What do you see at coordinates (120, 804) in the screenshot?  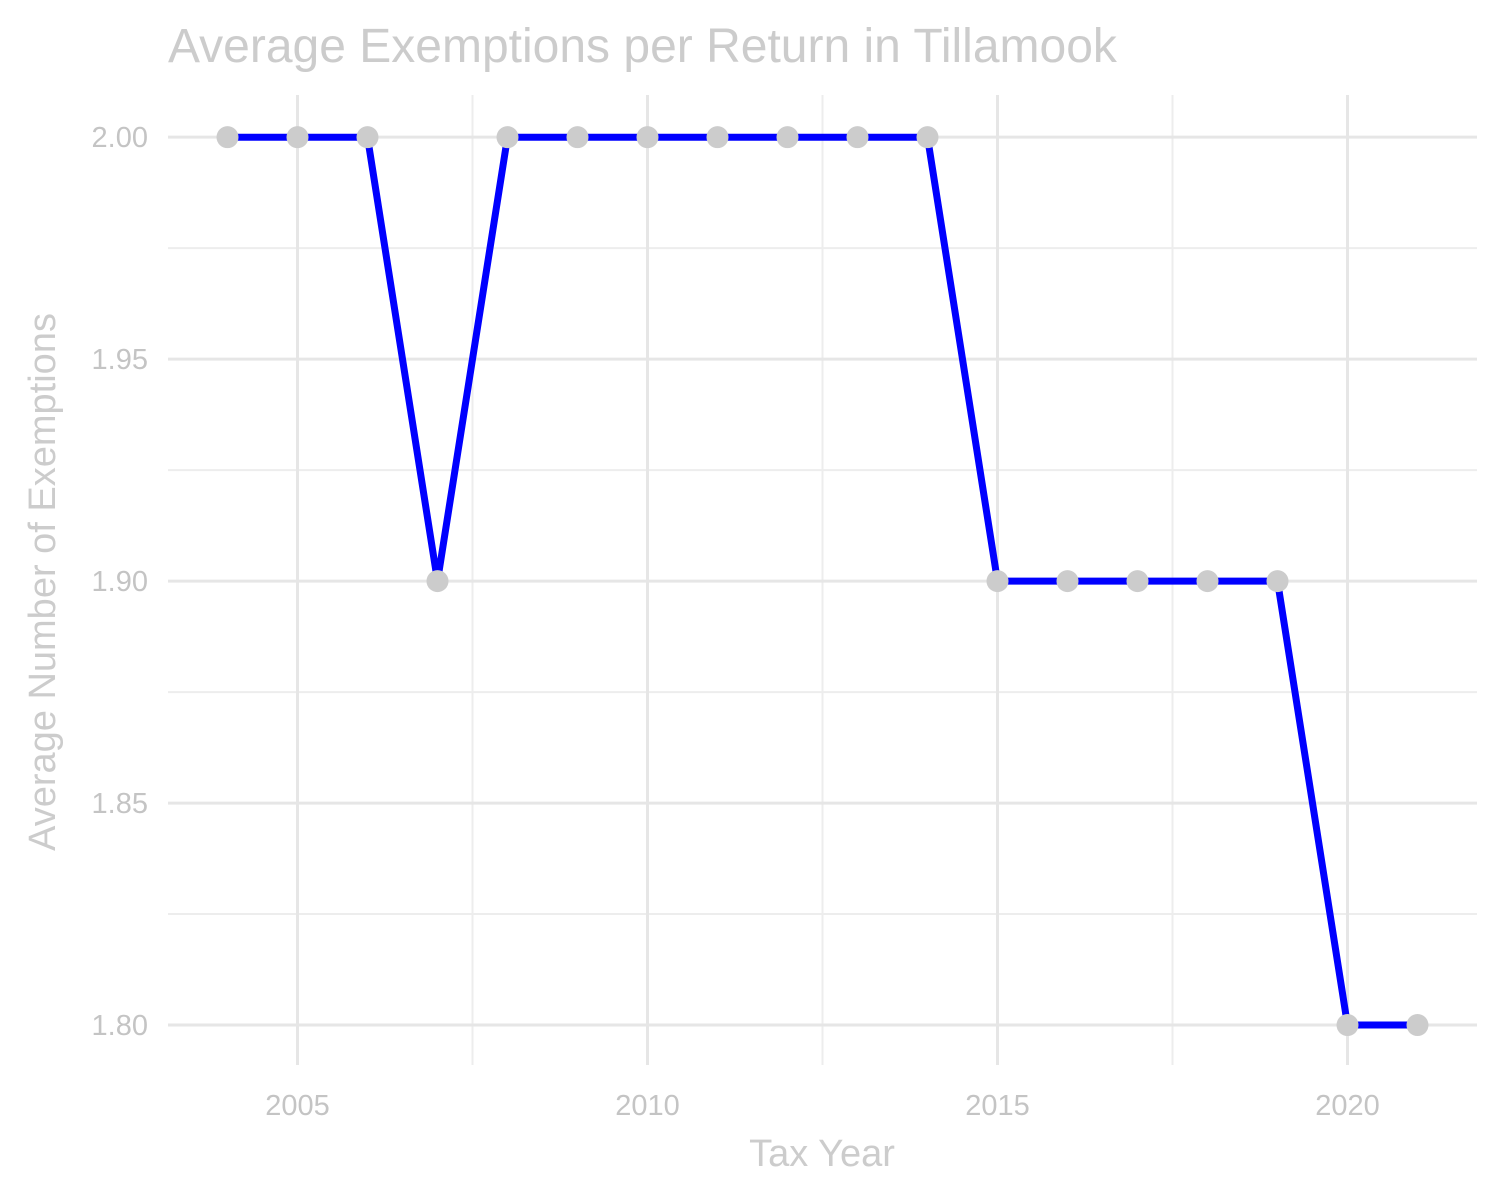 I see `y-tick-label: 1.85` at bounding box center [120, 804].